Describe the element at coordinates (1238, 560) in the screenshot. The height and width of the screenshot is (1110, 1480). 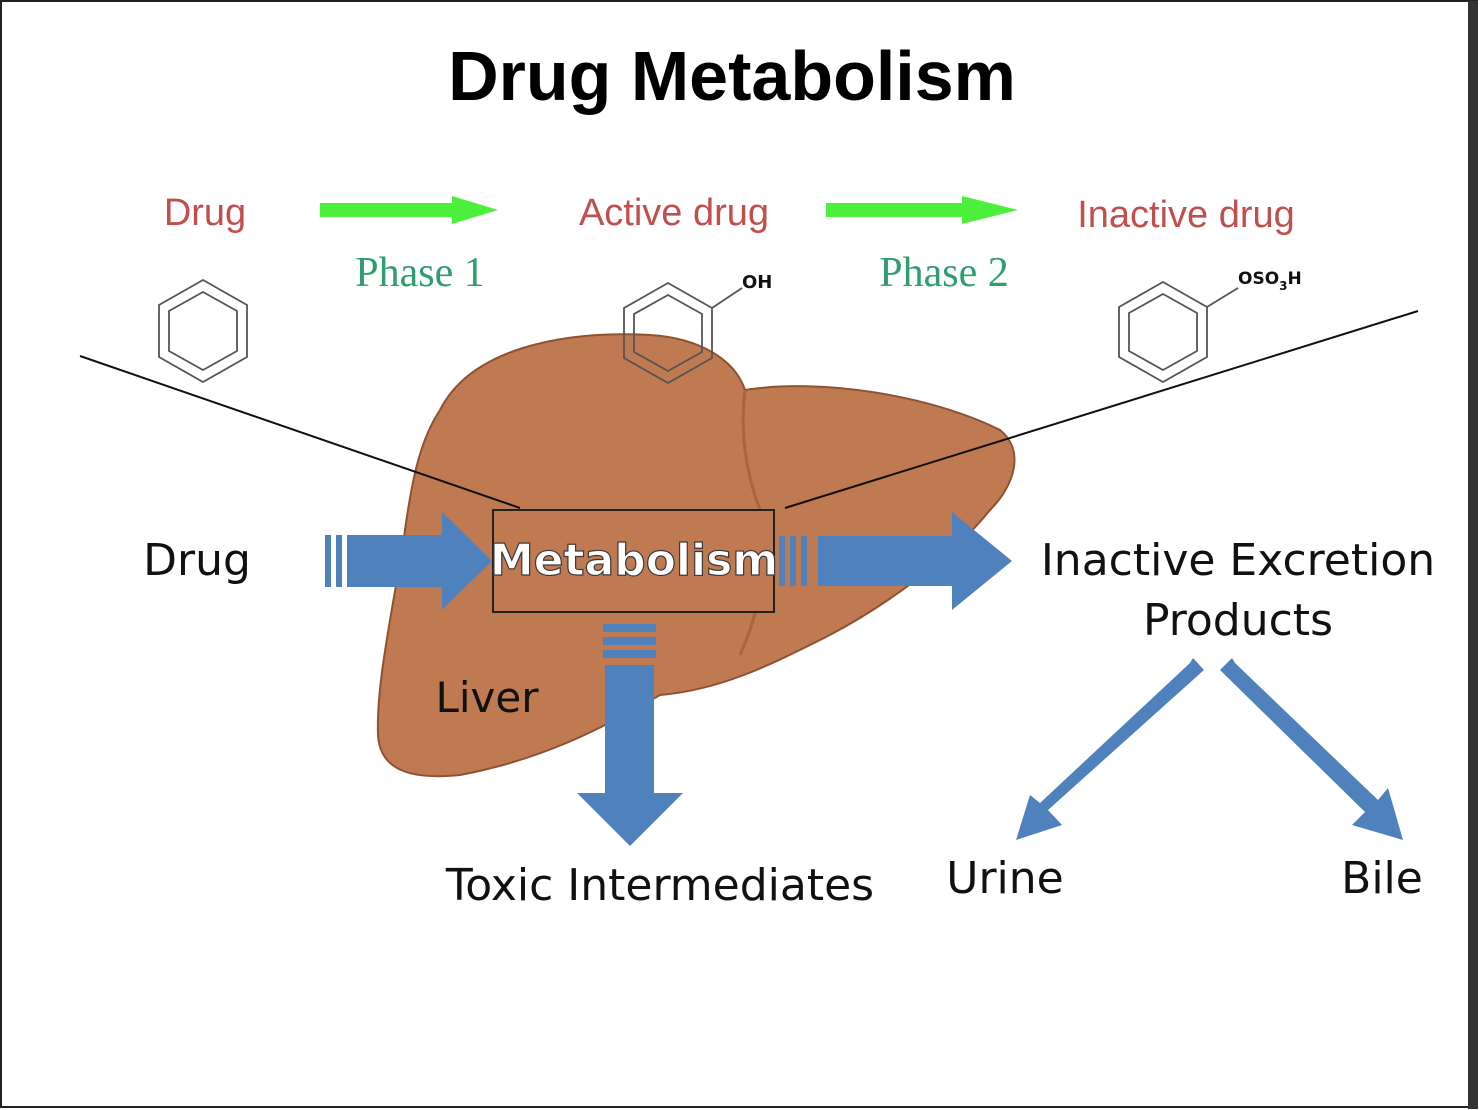
I see `excretion-label-line1: Inactive Excretion` at that location.